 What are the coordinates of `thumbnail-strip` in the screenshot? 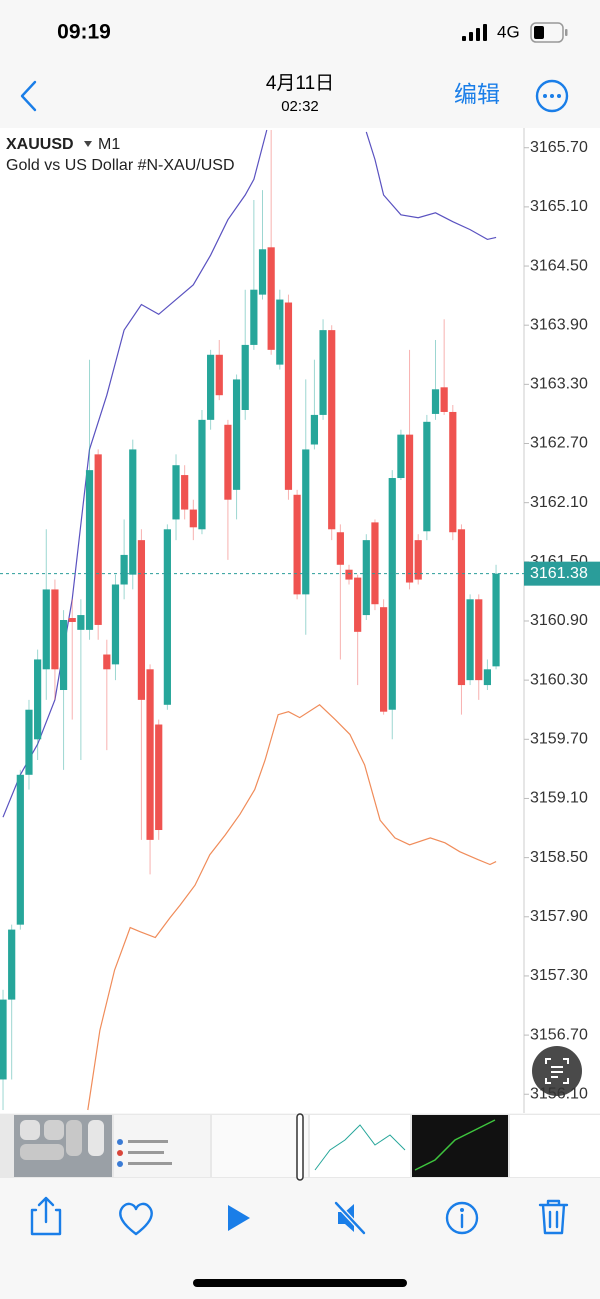 It's located at (300, 1147).